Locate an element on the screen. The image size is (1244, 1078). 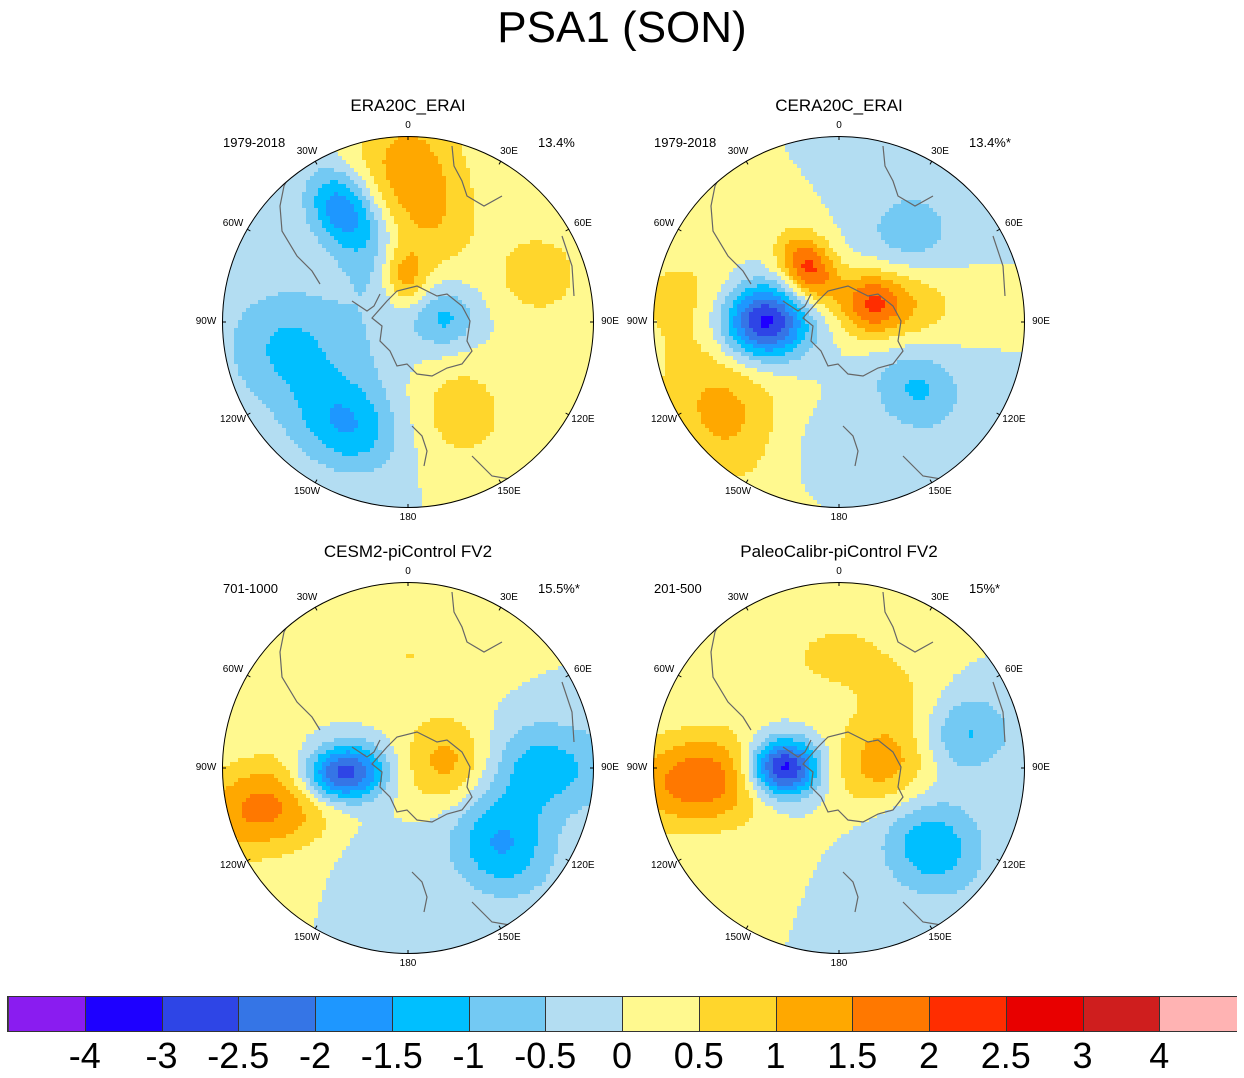
colorbar-label: 4 is located at coordinates (1159, 1056).